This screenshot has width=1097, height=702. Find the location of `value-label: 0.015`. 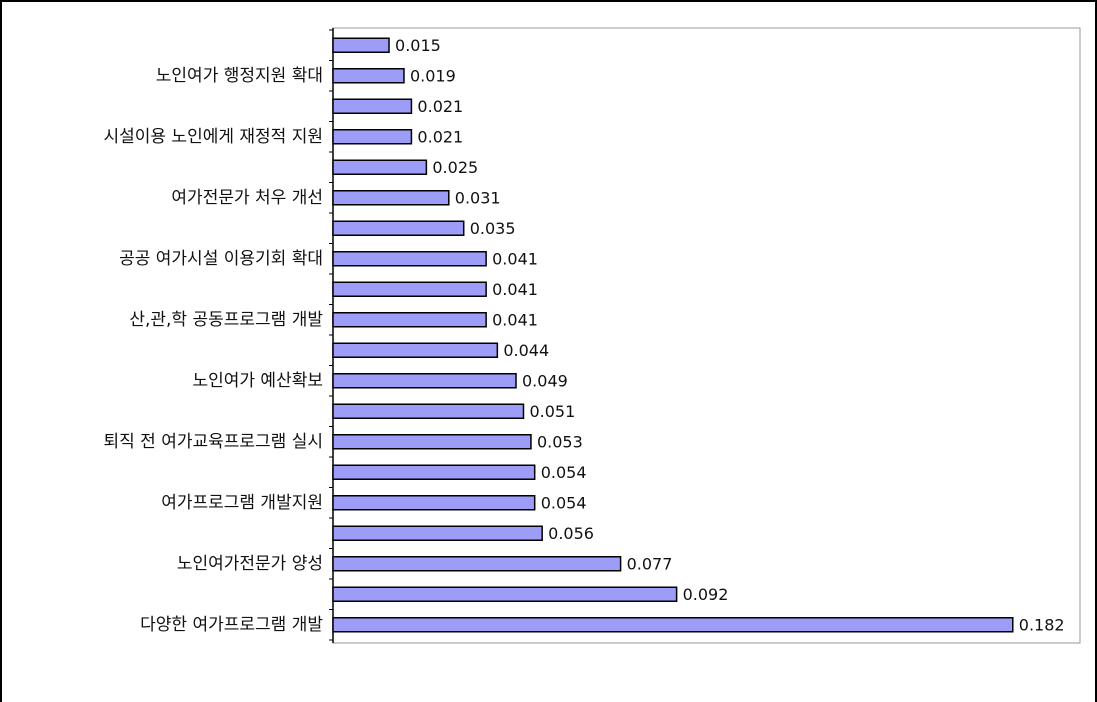

value-label: 0.015 is located at coordinates (418, 45).